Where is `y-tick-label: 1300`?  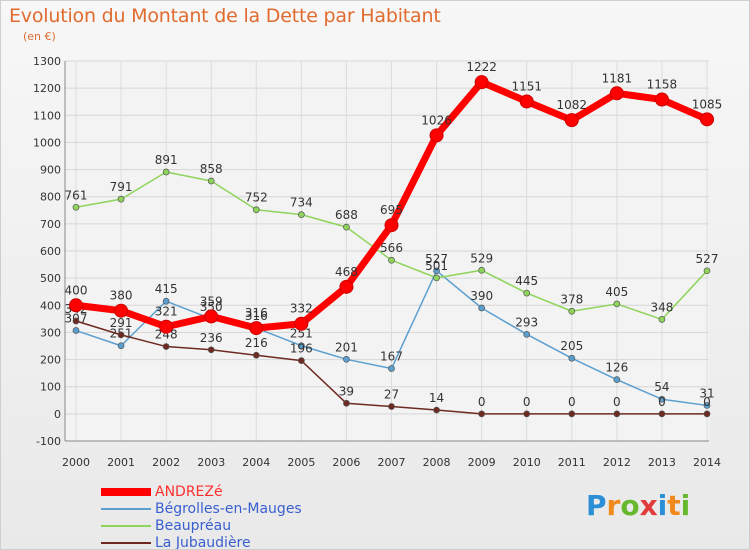 y-tick-label: 1300 is located at coordinates (47, 61).